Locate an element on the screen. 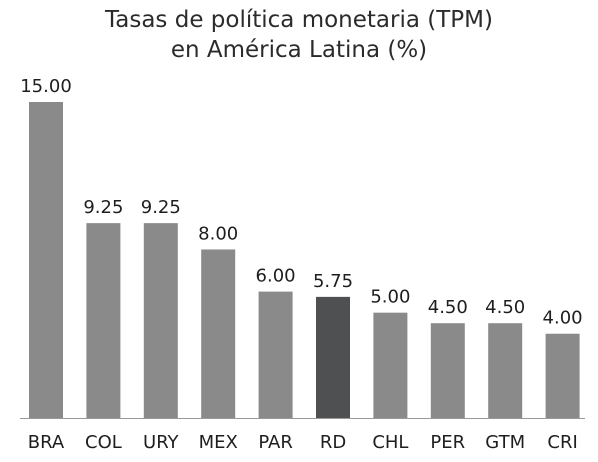  category-labels-group: BRA COL URY MEX PAR RD CHL PER GTM CRI is located at coordinates (303, 442).